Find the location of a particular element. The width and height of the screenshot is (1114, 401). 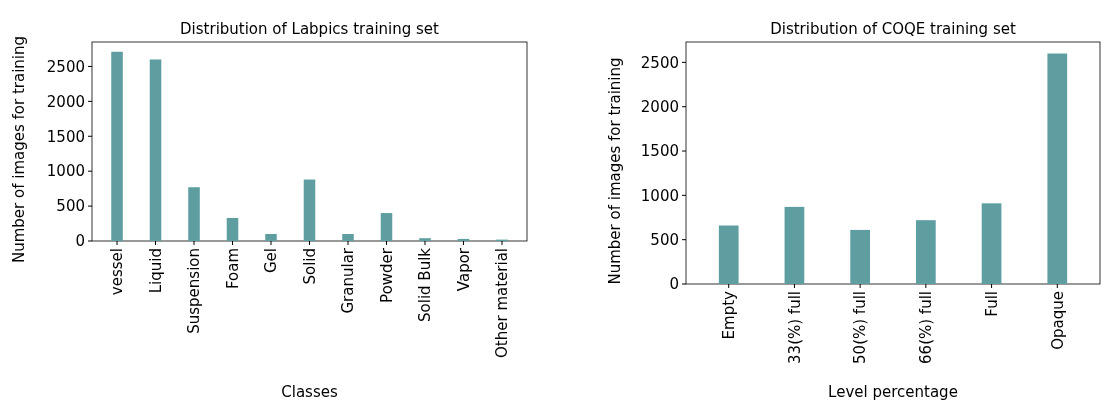

x-tick-label: Solid is located at coordinates (309, 266).